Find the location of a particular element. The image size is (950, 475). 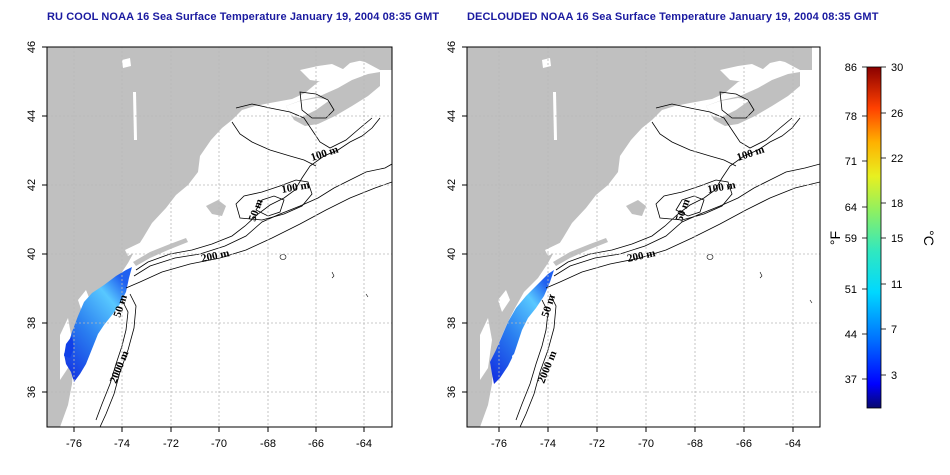

fahrenheit-tick-labels: 86 78 71 64 59 51 44 37 is located at coordinates (851, 224).